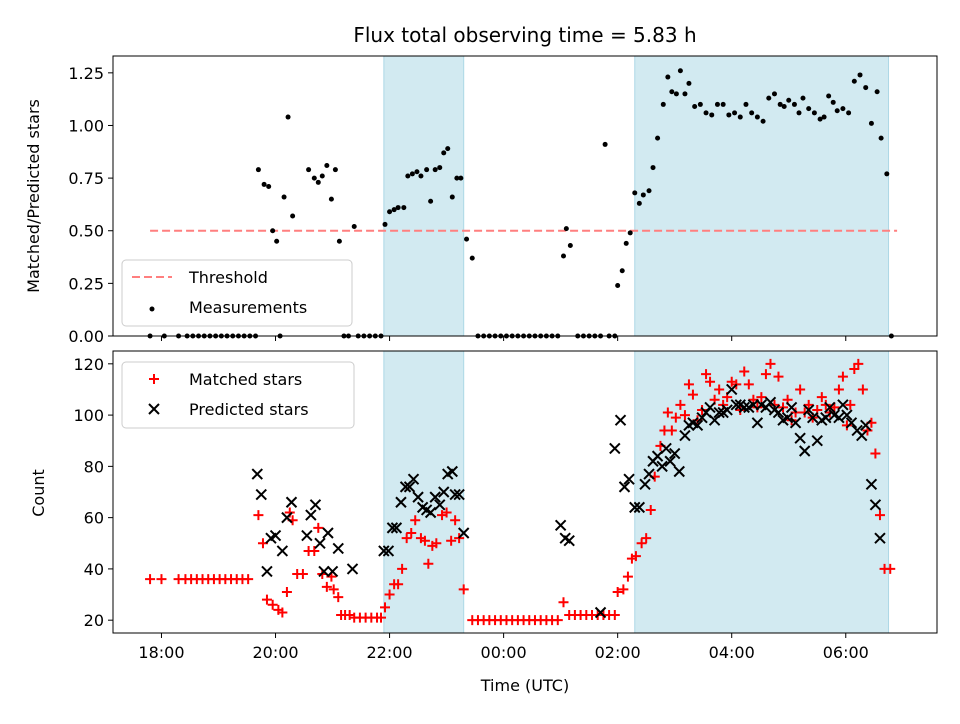  Describe the element at coordinates (86, 231) in the screenshot. I see `top-y-tick-label: 0.50` at that location.